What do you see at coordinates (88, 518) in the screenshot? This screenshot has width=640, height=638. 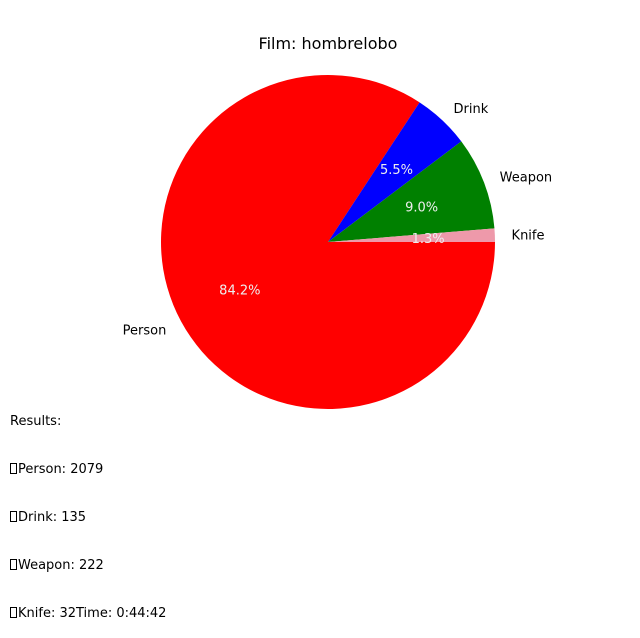 I see `results-line-drink: Drink: 135` at bounding box center [88, 518].